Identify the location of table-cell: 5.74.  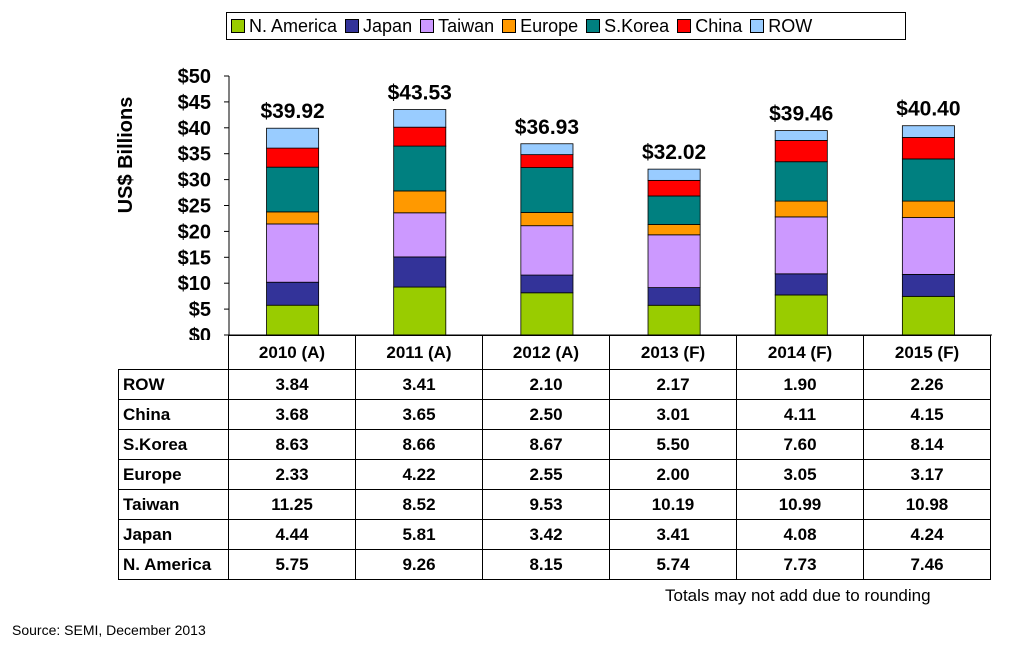
(673, 564).